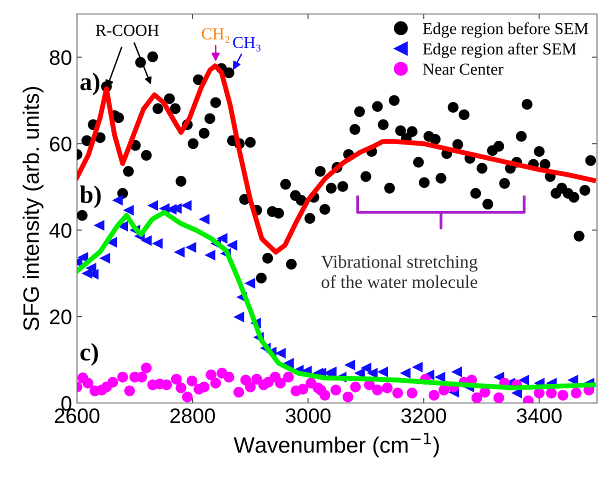 This screenshot has height=481, width=598. Describe the element at coordinates (399, 271) in the screenshot. I see `annotation: Vibrational stretching of the water molecule` at that location.